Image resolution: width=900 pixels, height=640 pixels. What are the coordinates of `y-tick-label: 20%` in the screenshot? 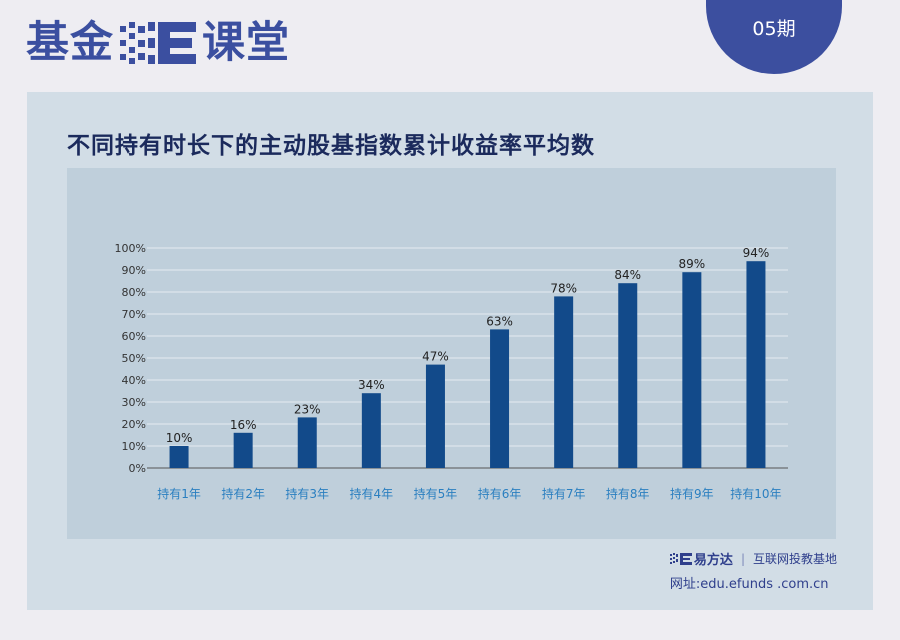 It's located at (134, 424).